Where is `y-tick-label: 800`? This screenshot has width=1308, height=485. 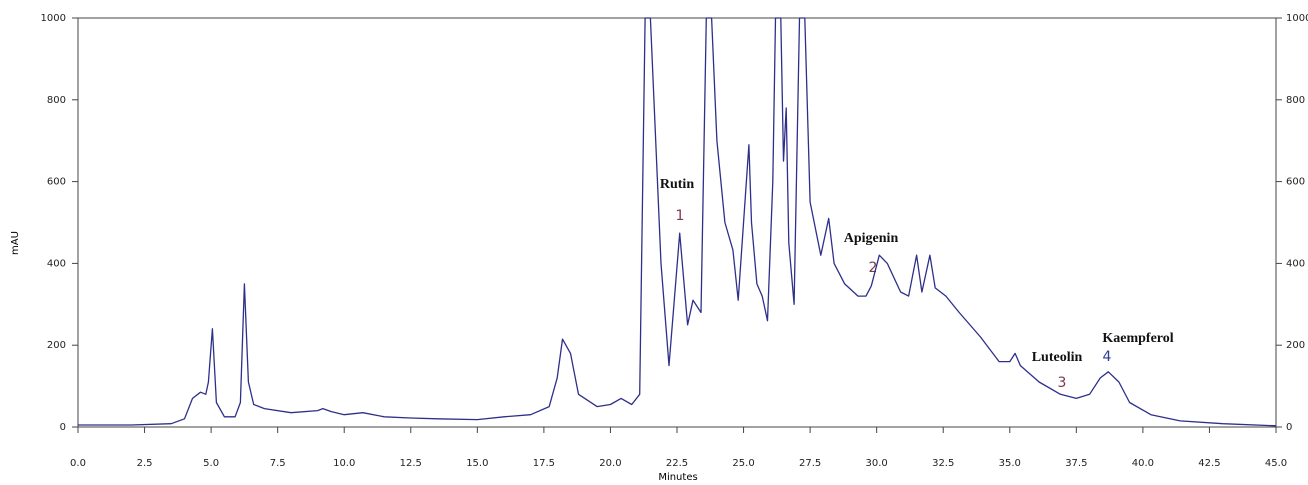
y-tick-label: 800 is located at coordinates (56, 100).